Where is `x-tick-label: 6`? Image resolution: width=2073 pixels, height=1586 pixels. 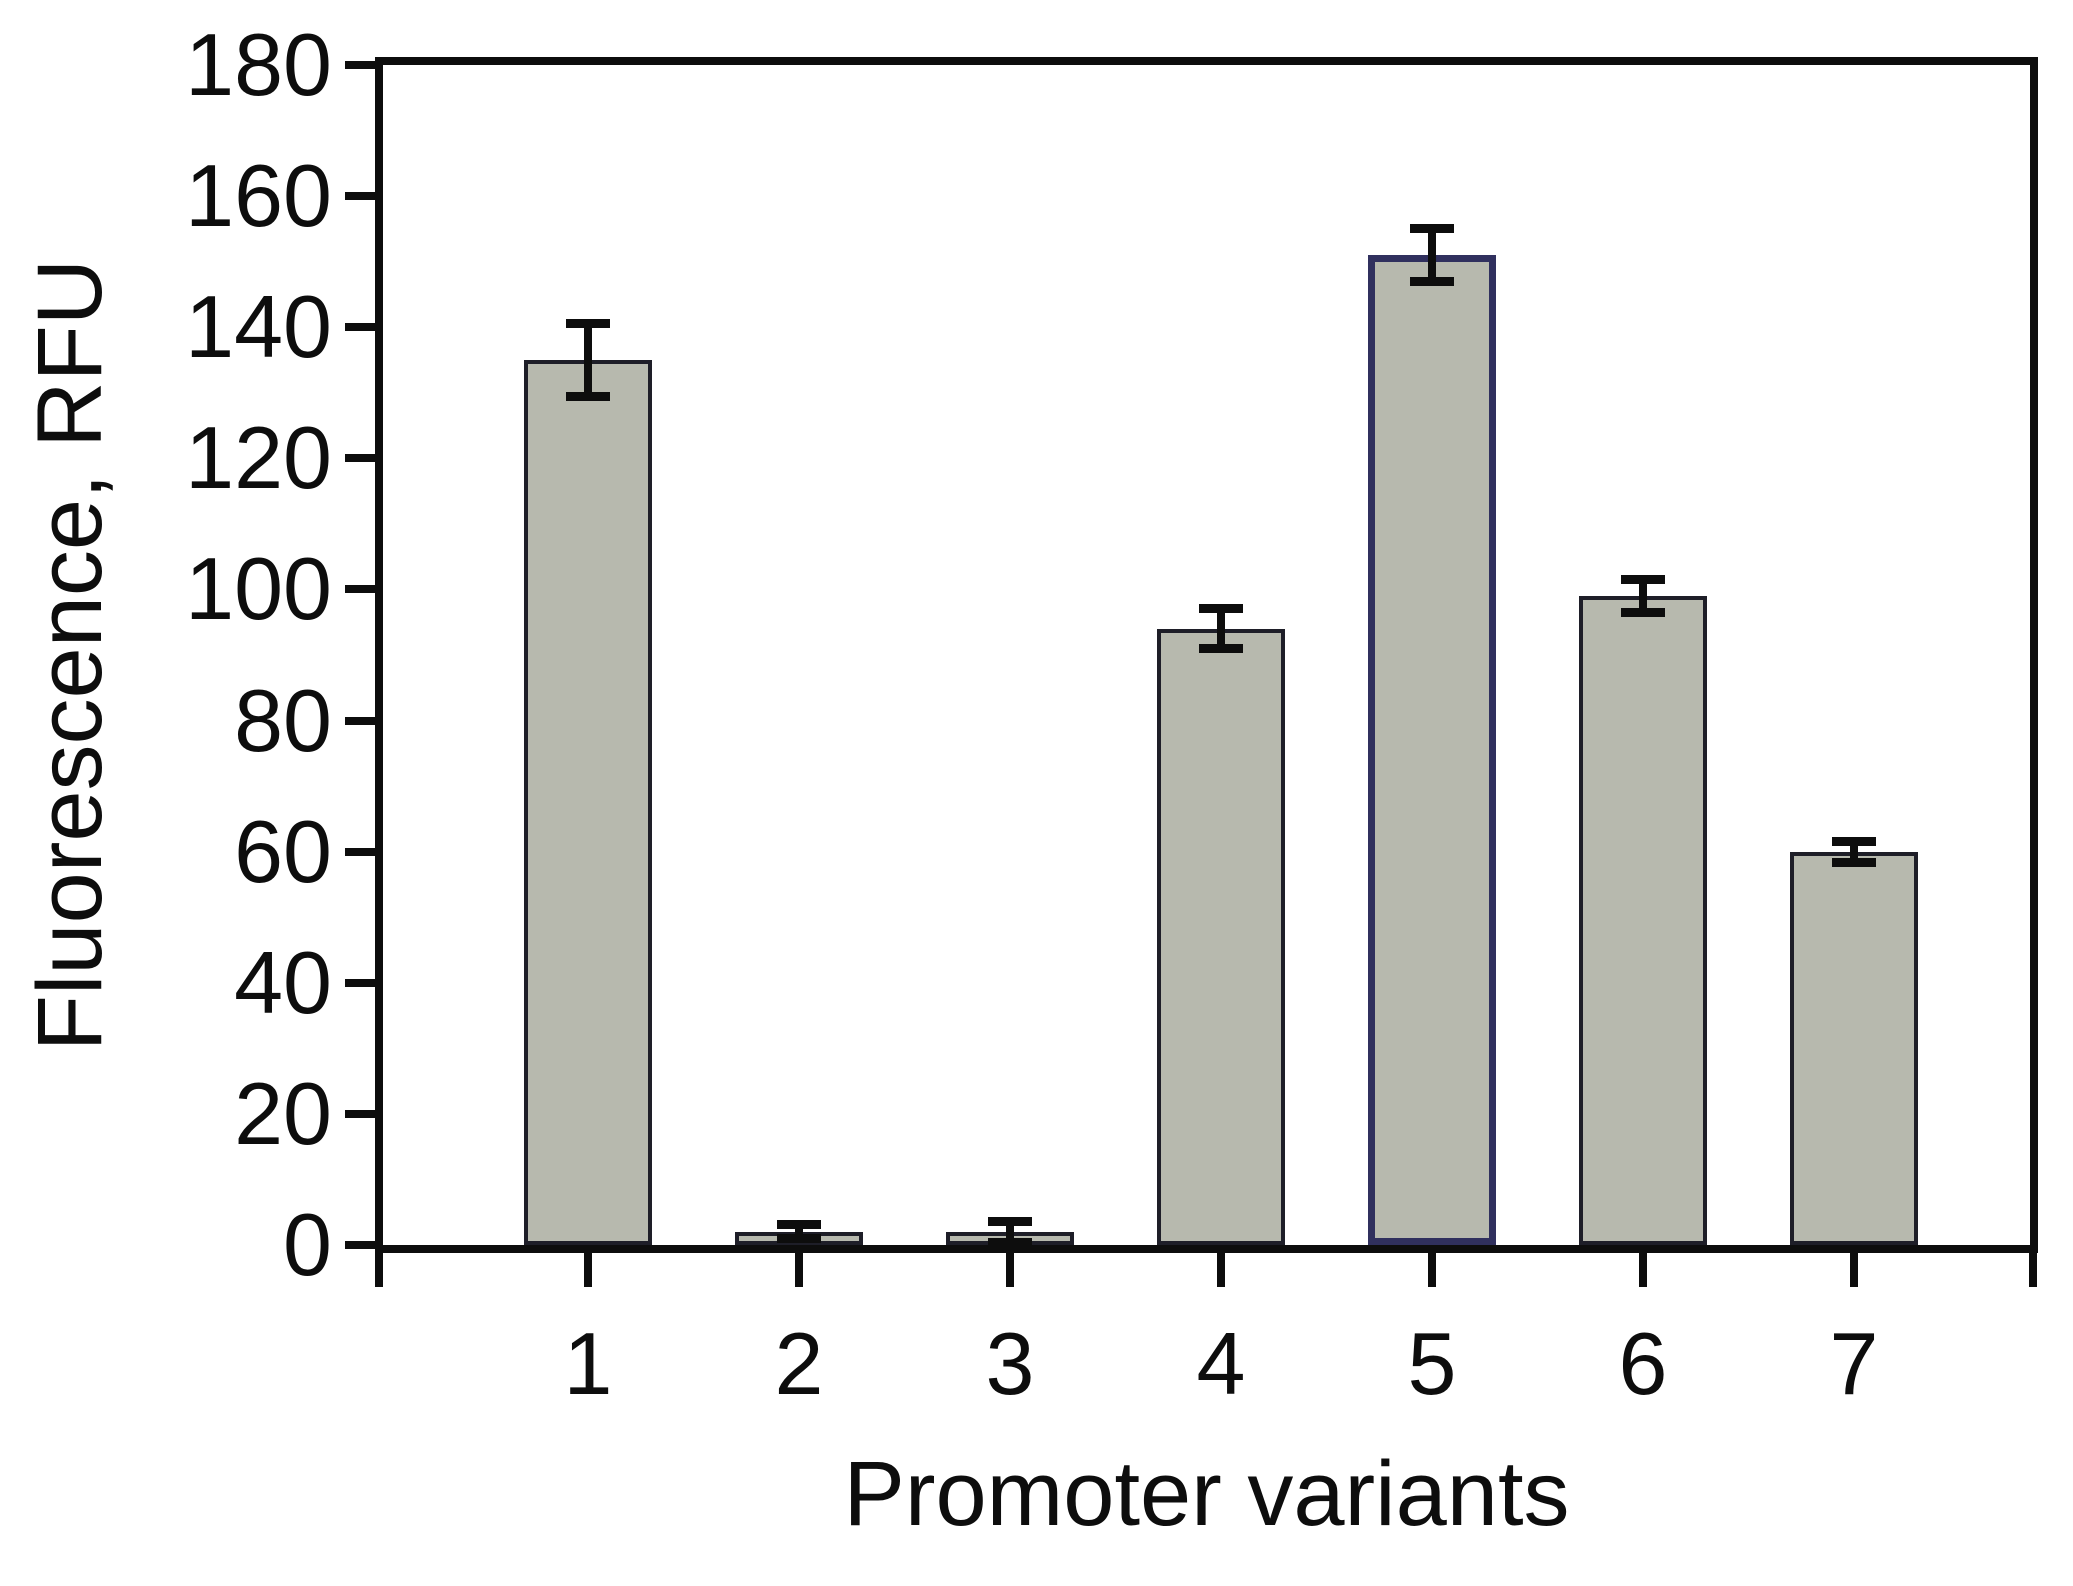
x-tick-label: 6 is located at coordinates (1643, 1363).